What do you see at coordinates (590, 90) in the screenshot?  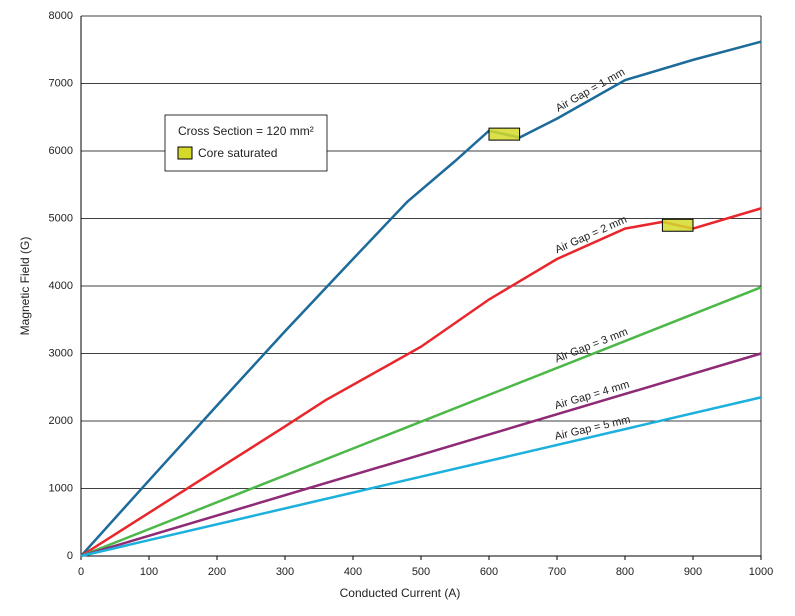 I see `series-label: Air Gap = 1 mm` at bounding box center [590, 90].